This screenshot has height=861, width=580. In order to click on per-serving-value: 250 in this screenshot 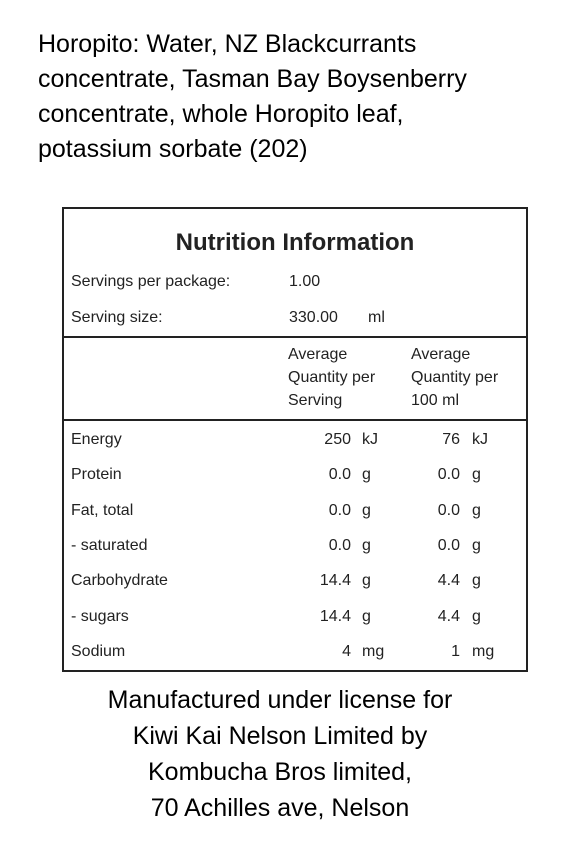, I will do `click(337, 439)`.